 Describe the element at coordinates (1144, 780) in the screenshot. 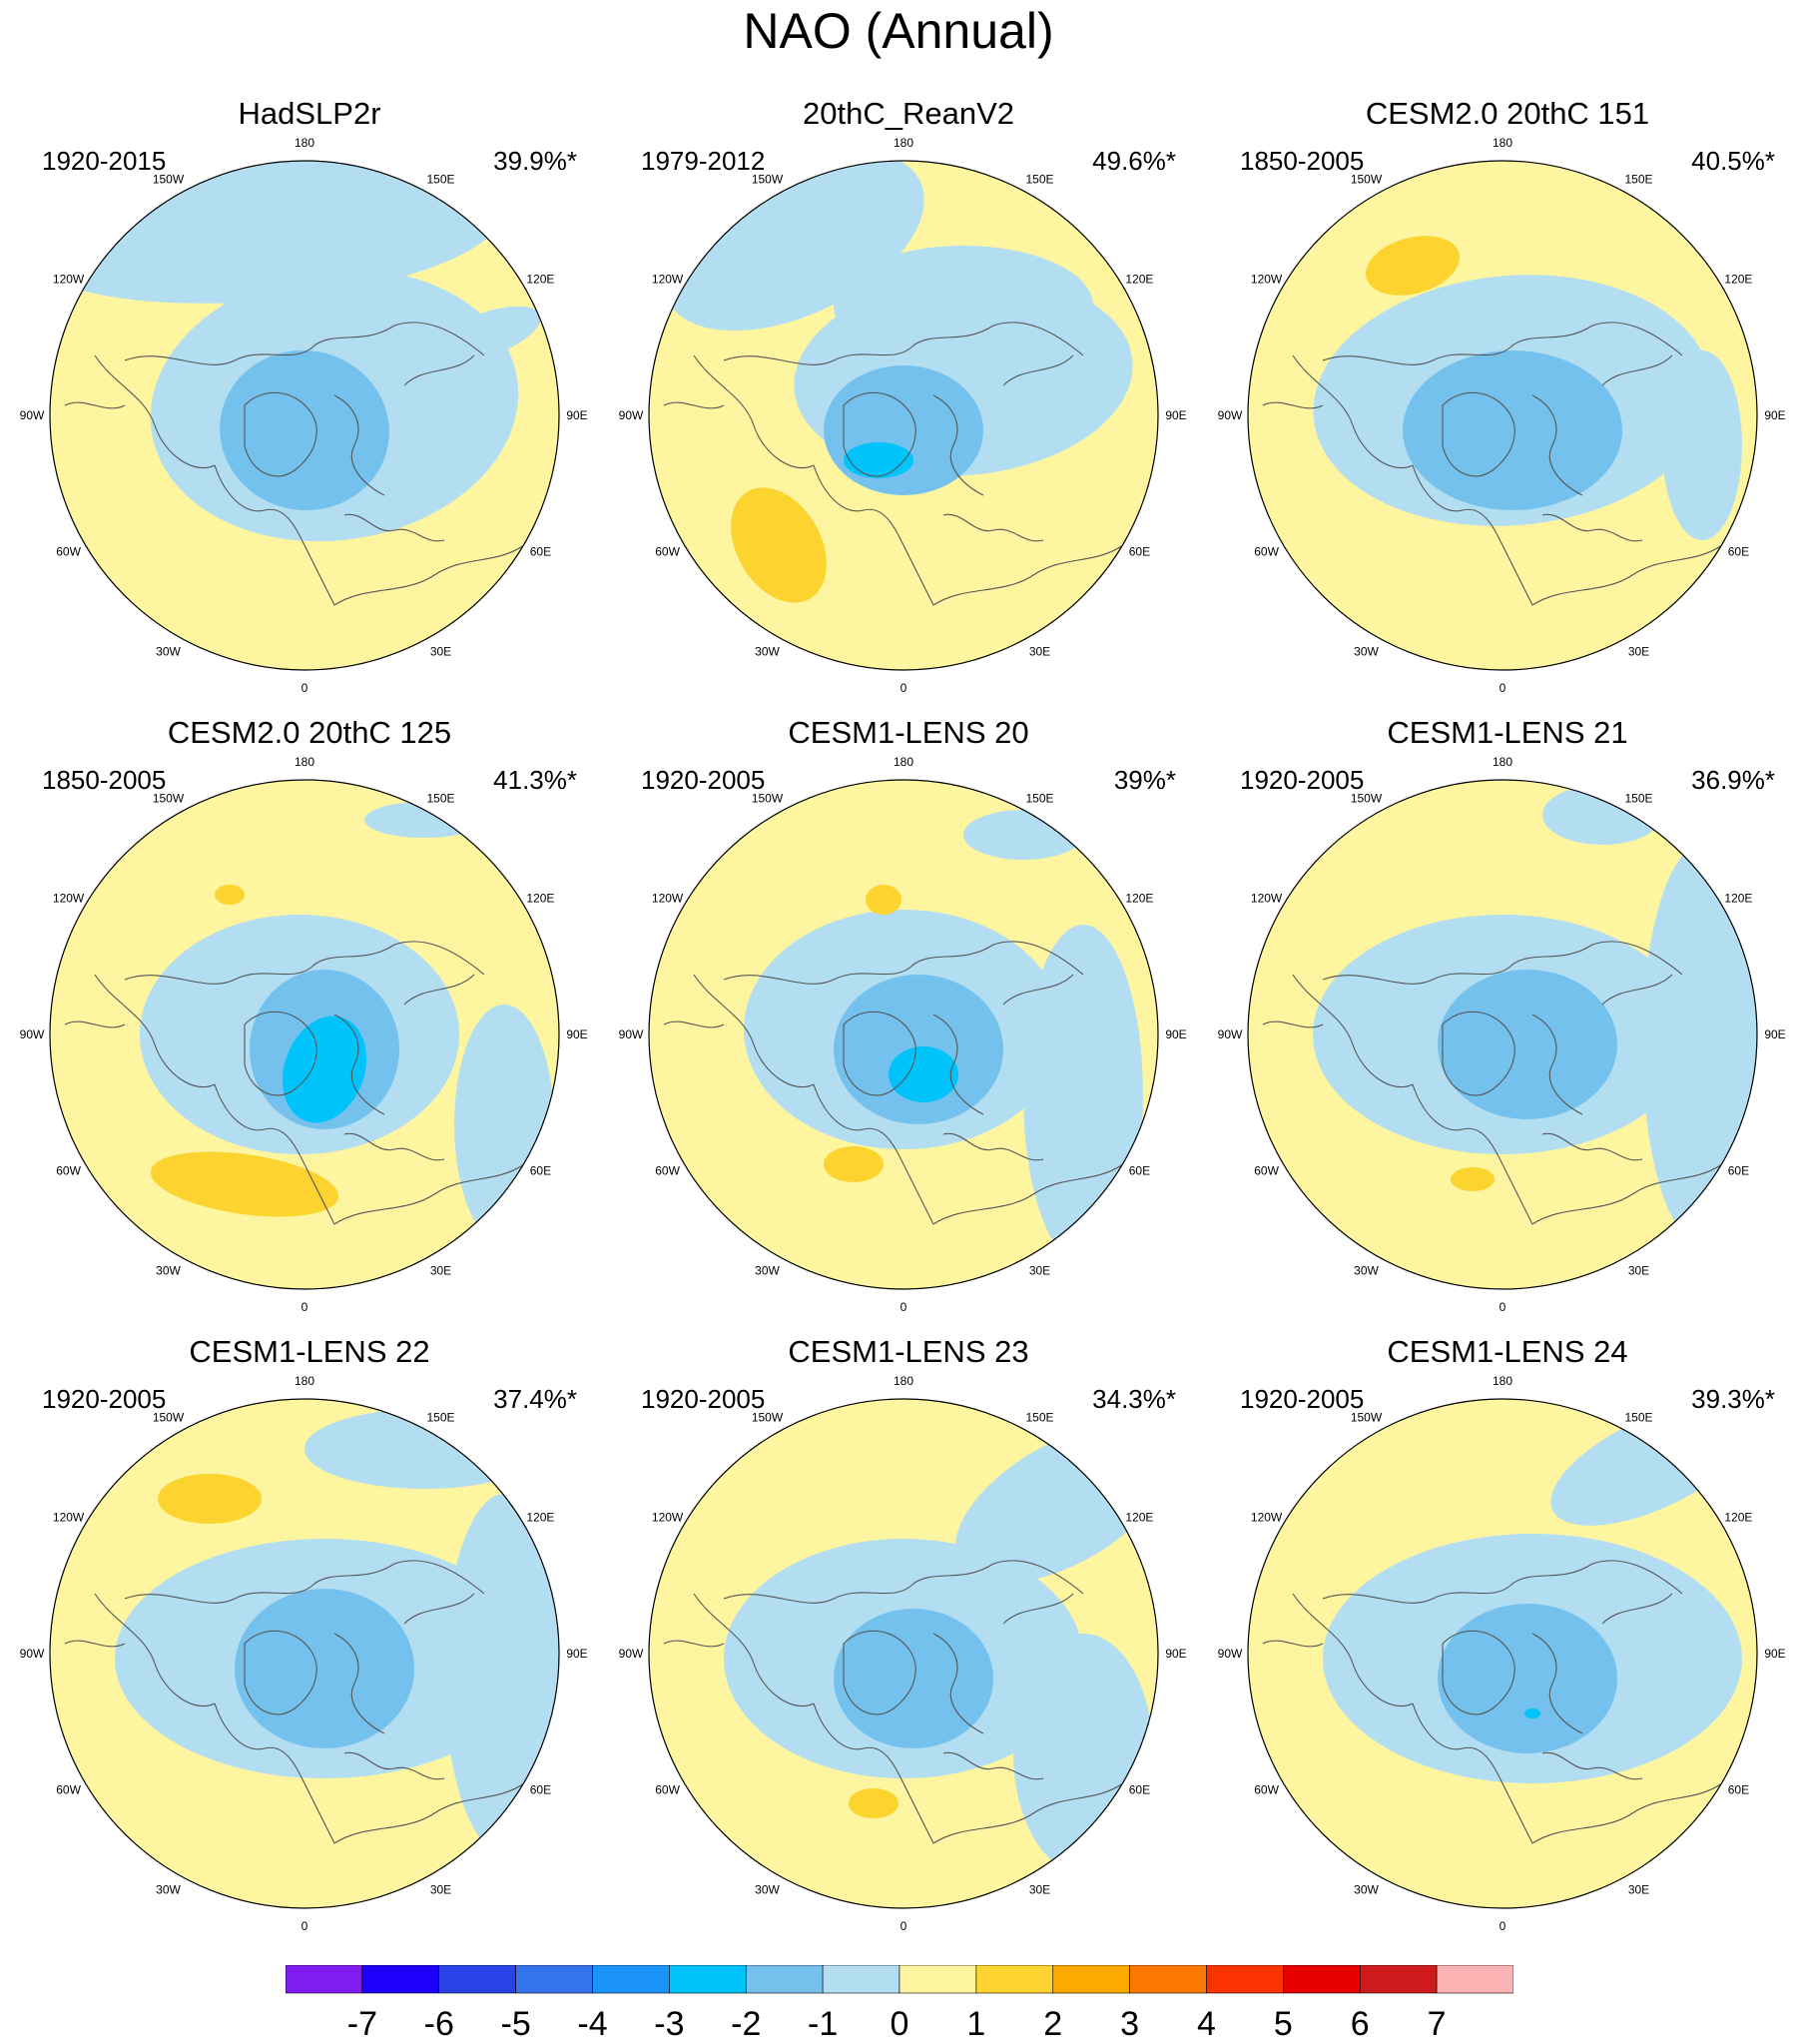

I see `panel-percent: 39%*` at that location.